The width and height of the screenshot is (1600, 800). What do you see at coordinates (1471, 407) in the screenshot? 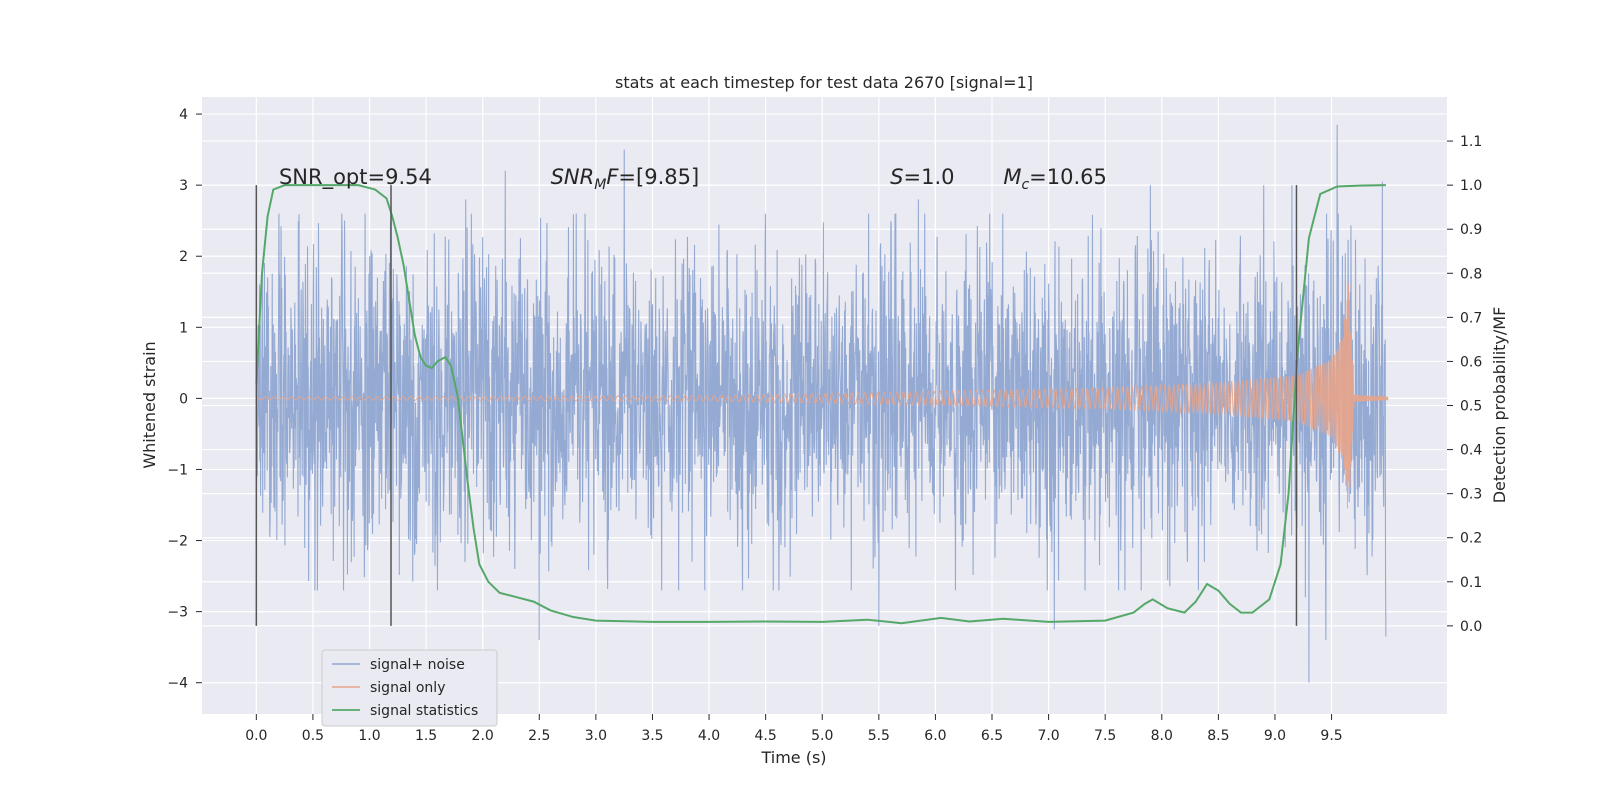
I see `y-right-tick-label: 0.5` at bounding box center [1471, 407].